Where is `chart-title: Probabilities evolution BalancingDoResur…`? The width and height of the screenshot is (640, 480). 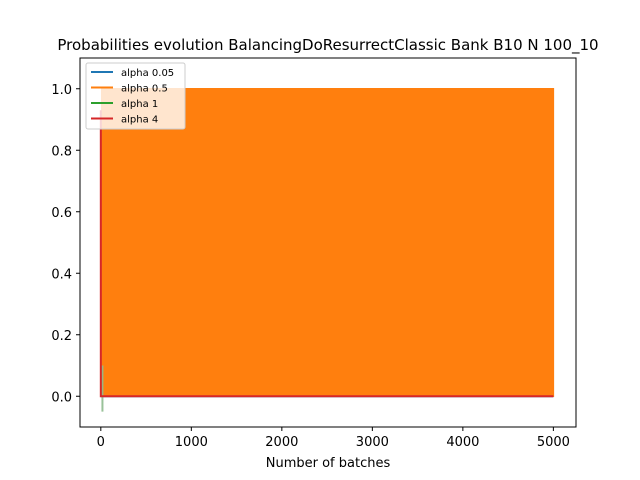 chart-title: Probabilities evolution BalancingDoResur… is located at coordinates (327, 45).